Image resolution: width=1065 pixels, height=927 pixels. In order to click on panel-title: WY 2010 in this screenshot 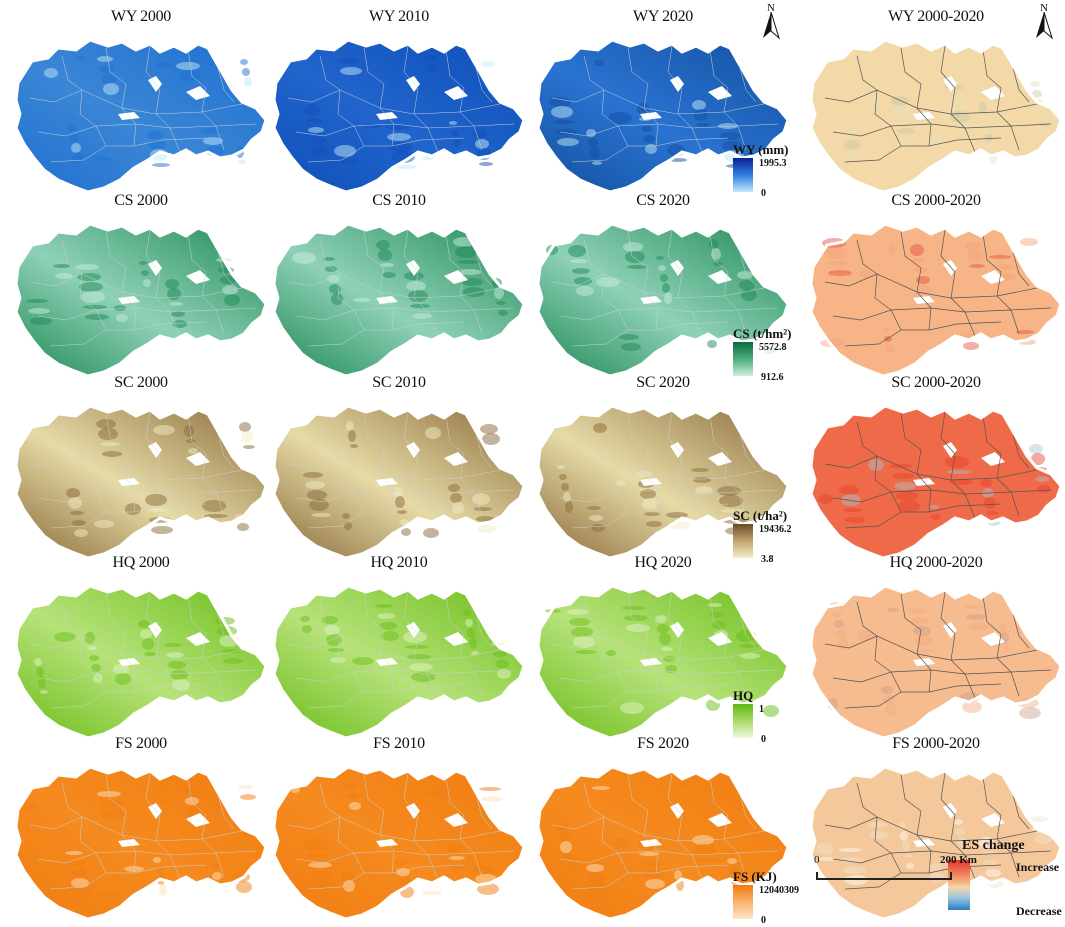, I will do `click(399, 16)`.